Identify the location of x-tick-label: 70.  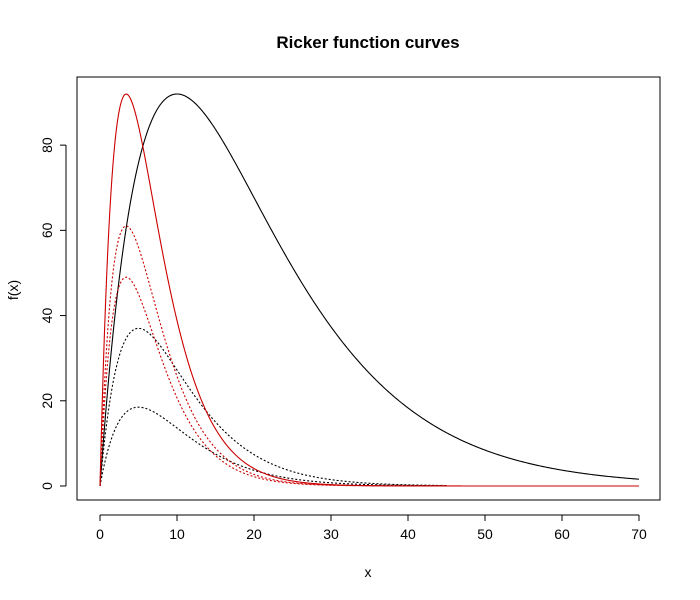
(639, 534).